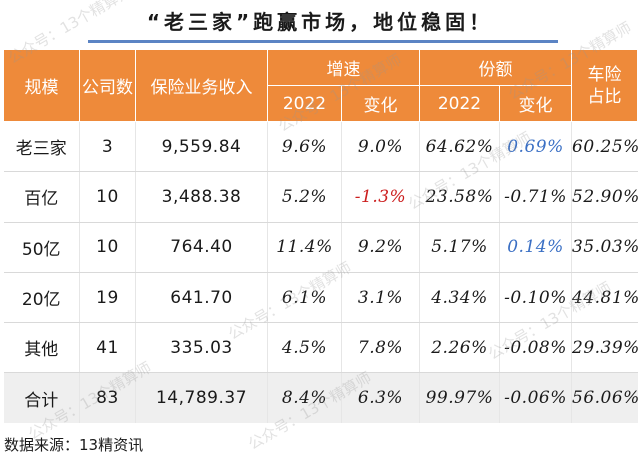 Image resolution: width=640 pixels, height=471 pixels. What do you see at coordinates (304, 147) in the screenshot?
I see `cell-growth-2022: 9.6%` at bounding box center [304, 147].